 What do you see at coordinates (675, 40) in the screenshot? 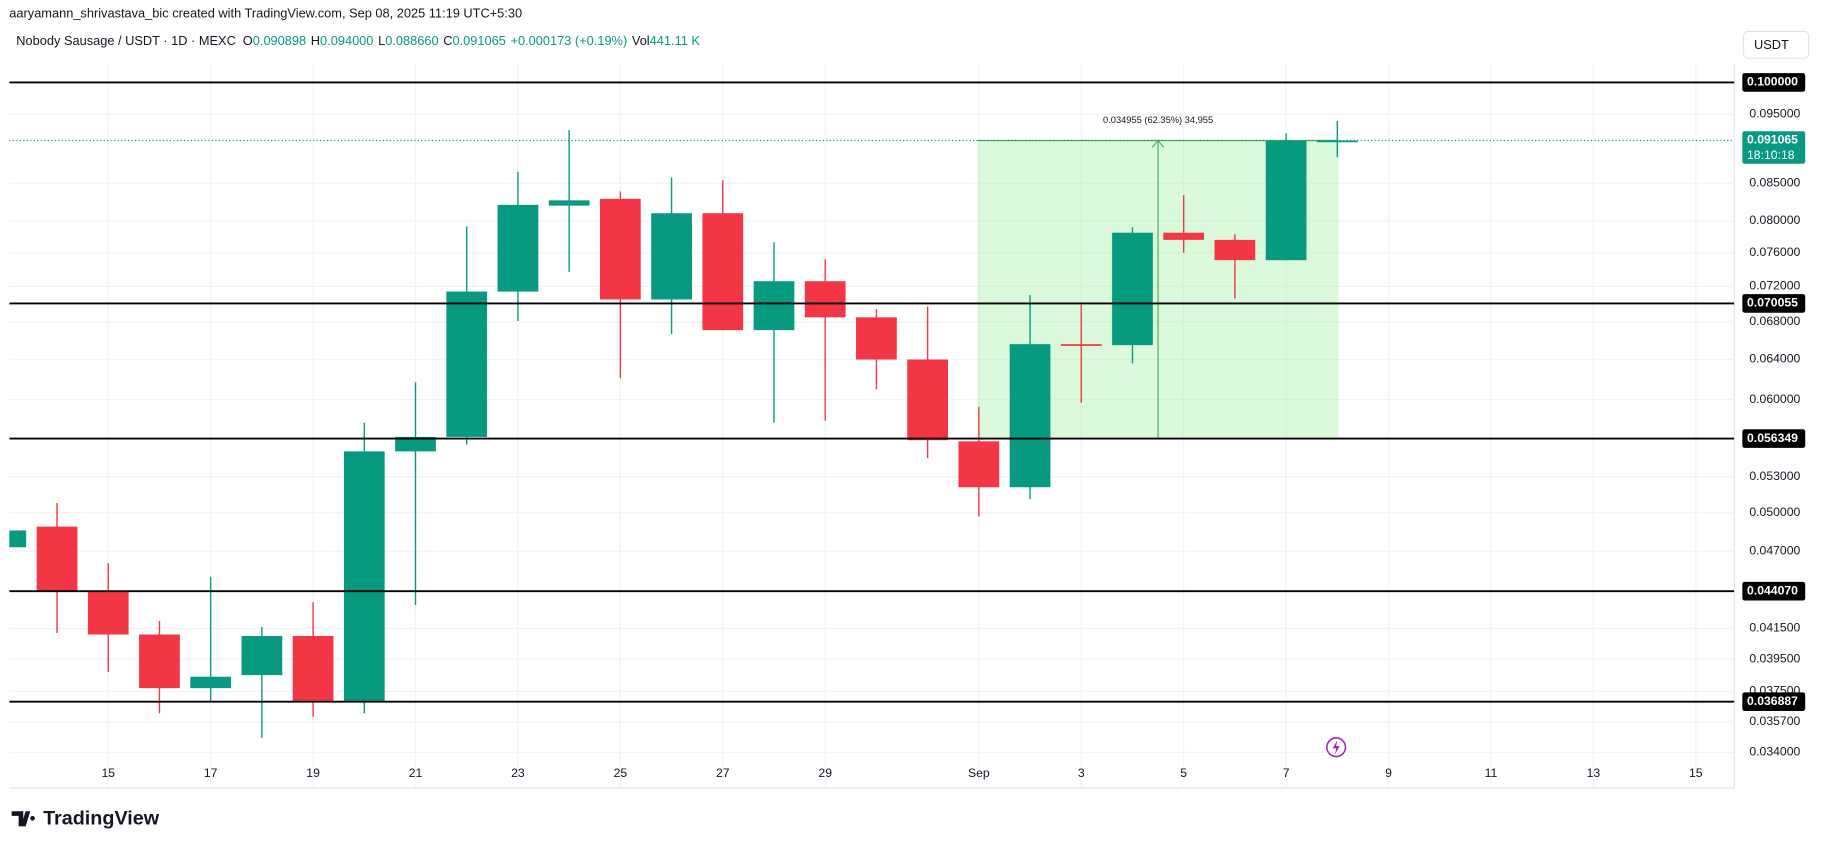
I see `vol: 441.11 K` at bounding box center [675, 40].